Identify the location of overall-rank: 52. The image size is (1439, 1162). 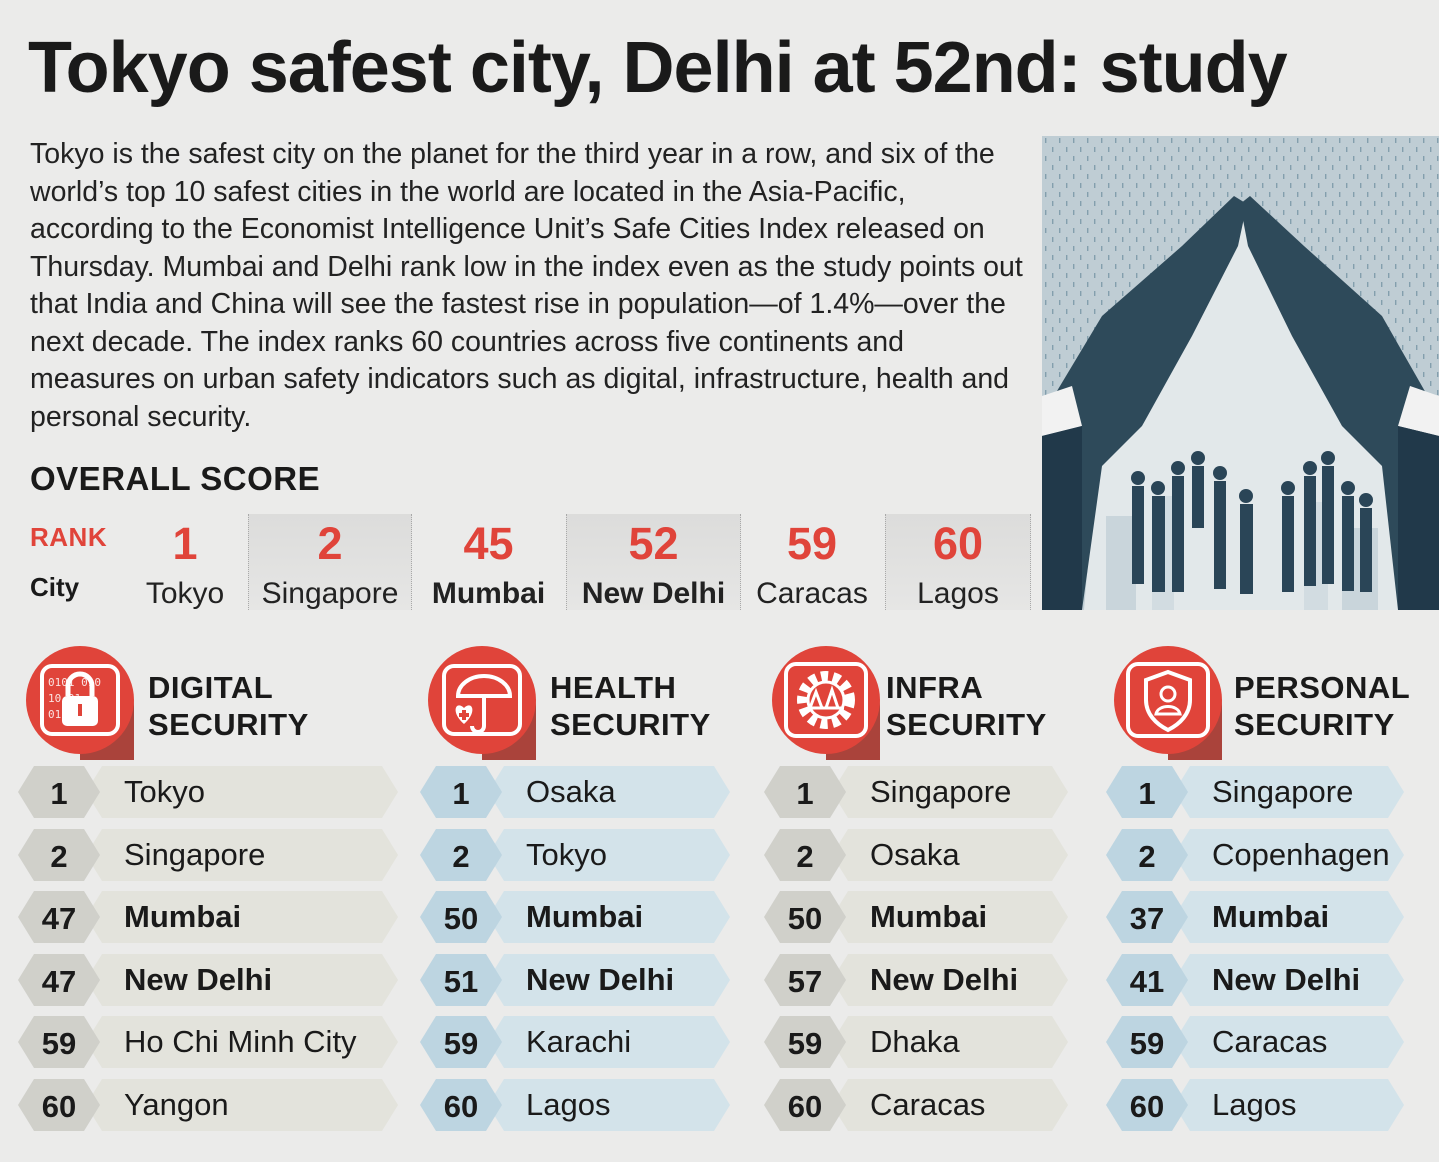
(653, 543).